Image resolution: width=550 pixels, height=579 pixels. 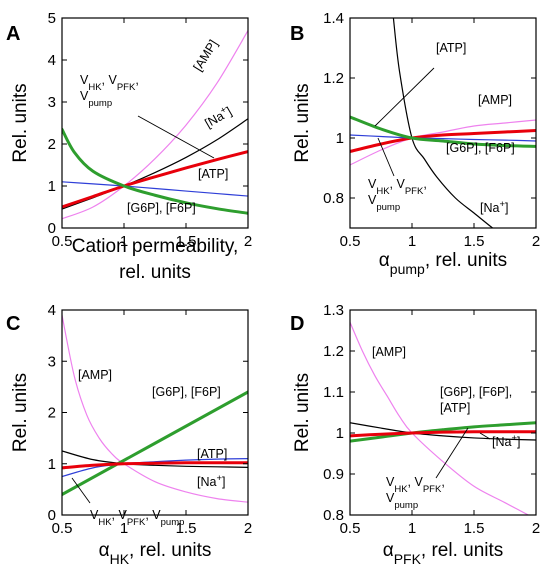 What do you see at coordinates (52, 144) in the screenshot?
I see `y-tick-label: 2` at bounding box center [52, 144].